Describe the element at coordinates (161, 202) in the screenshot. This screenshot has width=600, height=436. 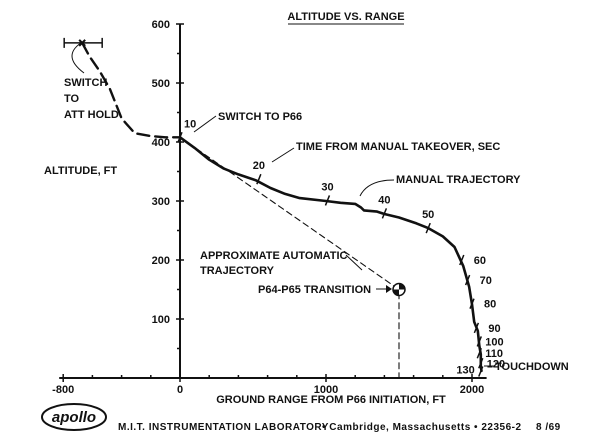
I see `y-tick-label: 300` at that location.